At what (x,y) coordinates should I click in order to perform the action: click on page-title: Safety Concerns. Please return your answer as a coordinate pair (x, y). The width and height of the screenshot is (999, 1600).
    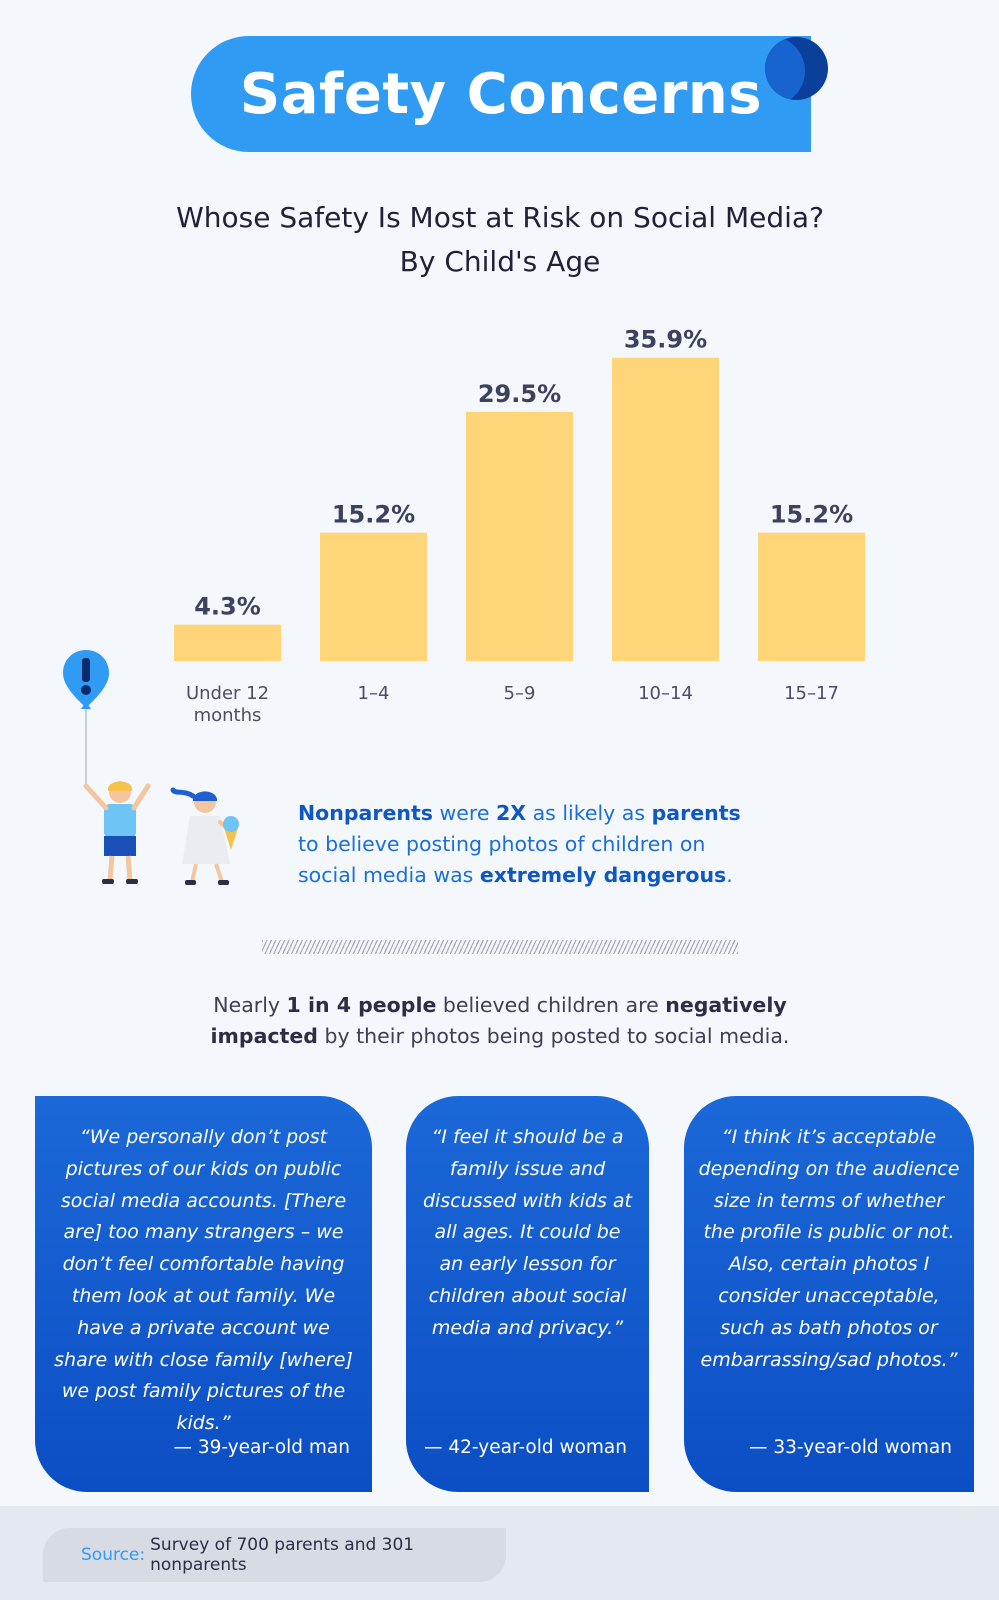
    Looking at the image, I should click on (501, 94).